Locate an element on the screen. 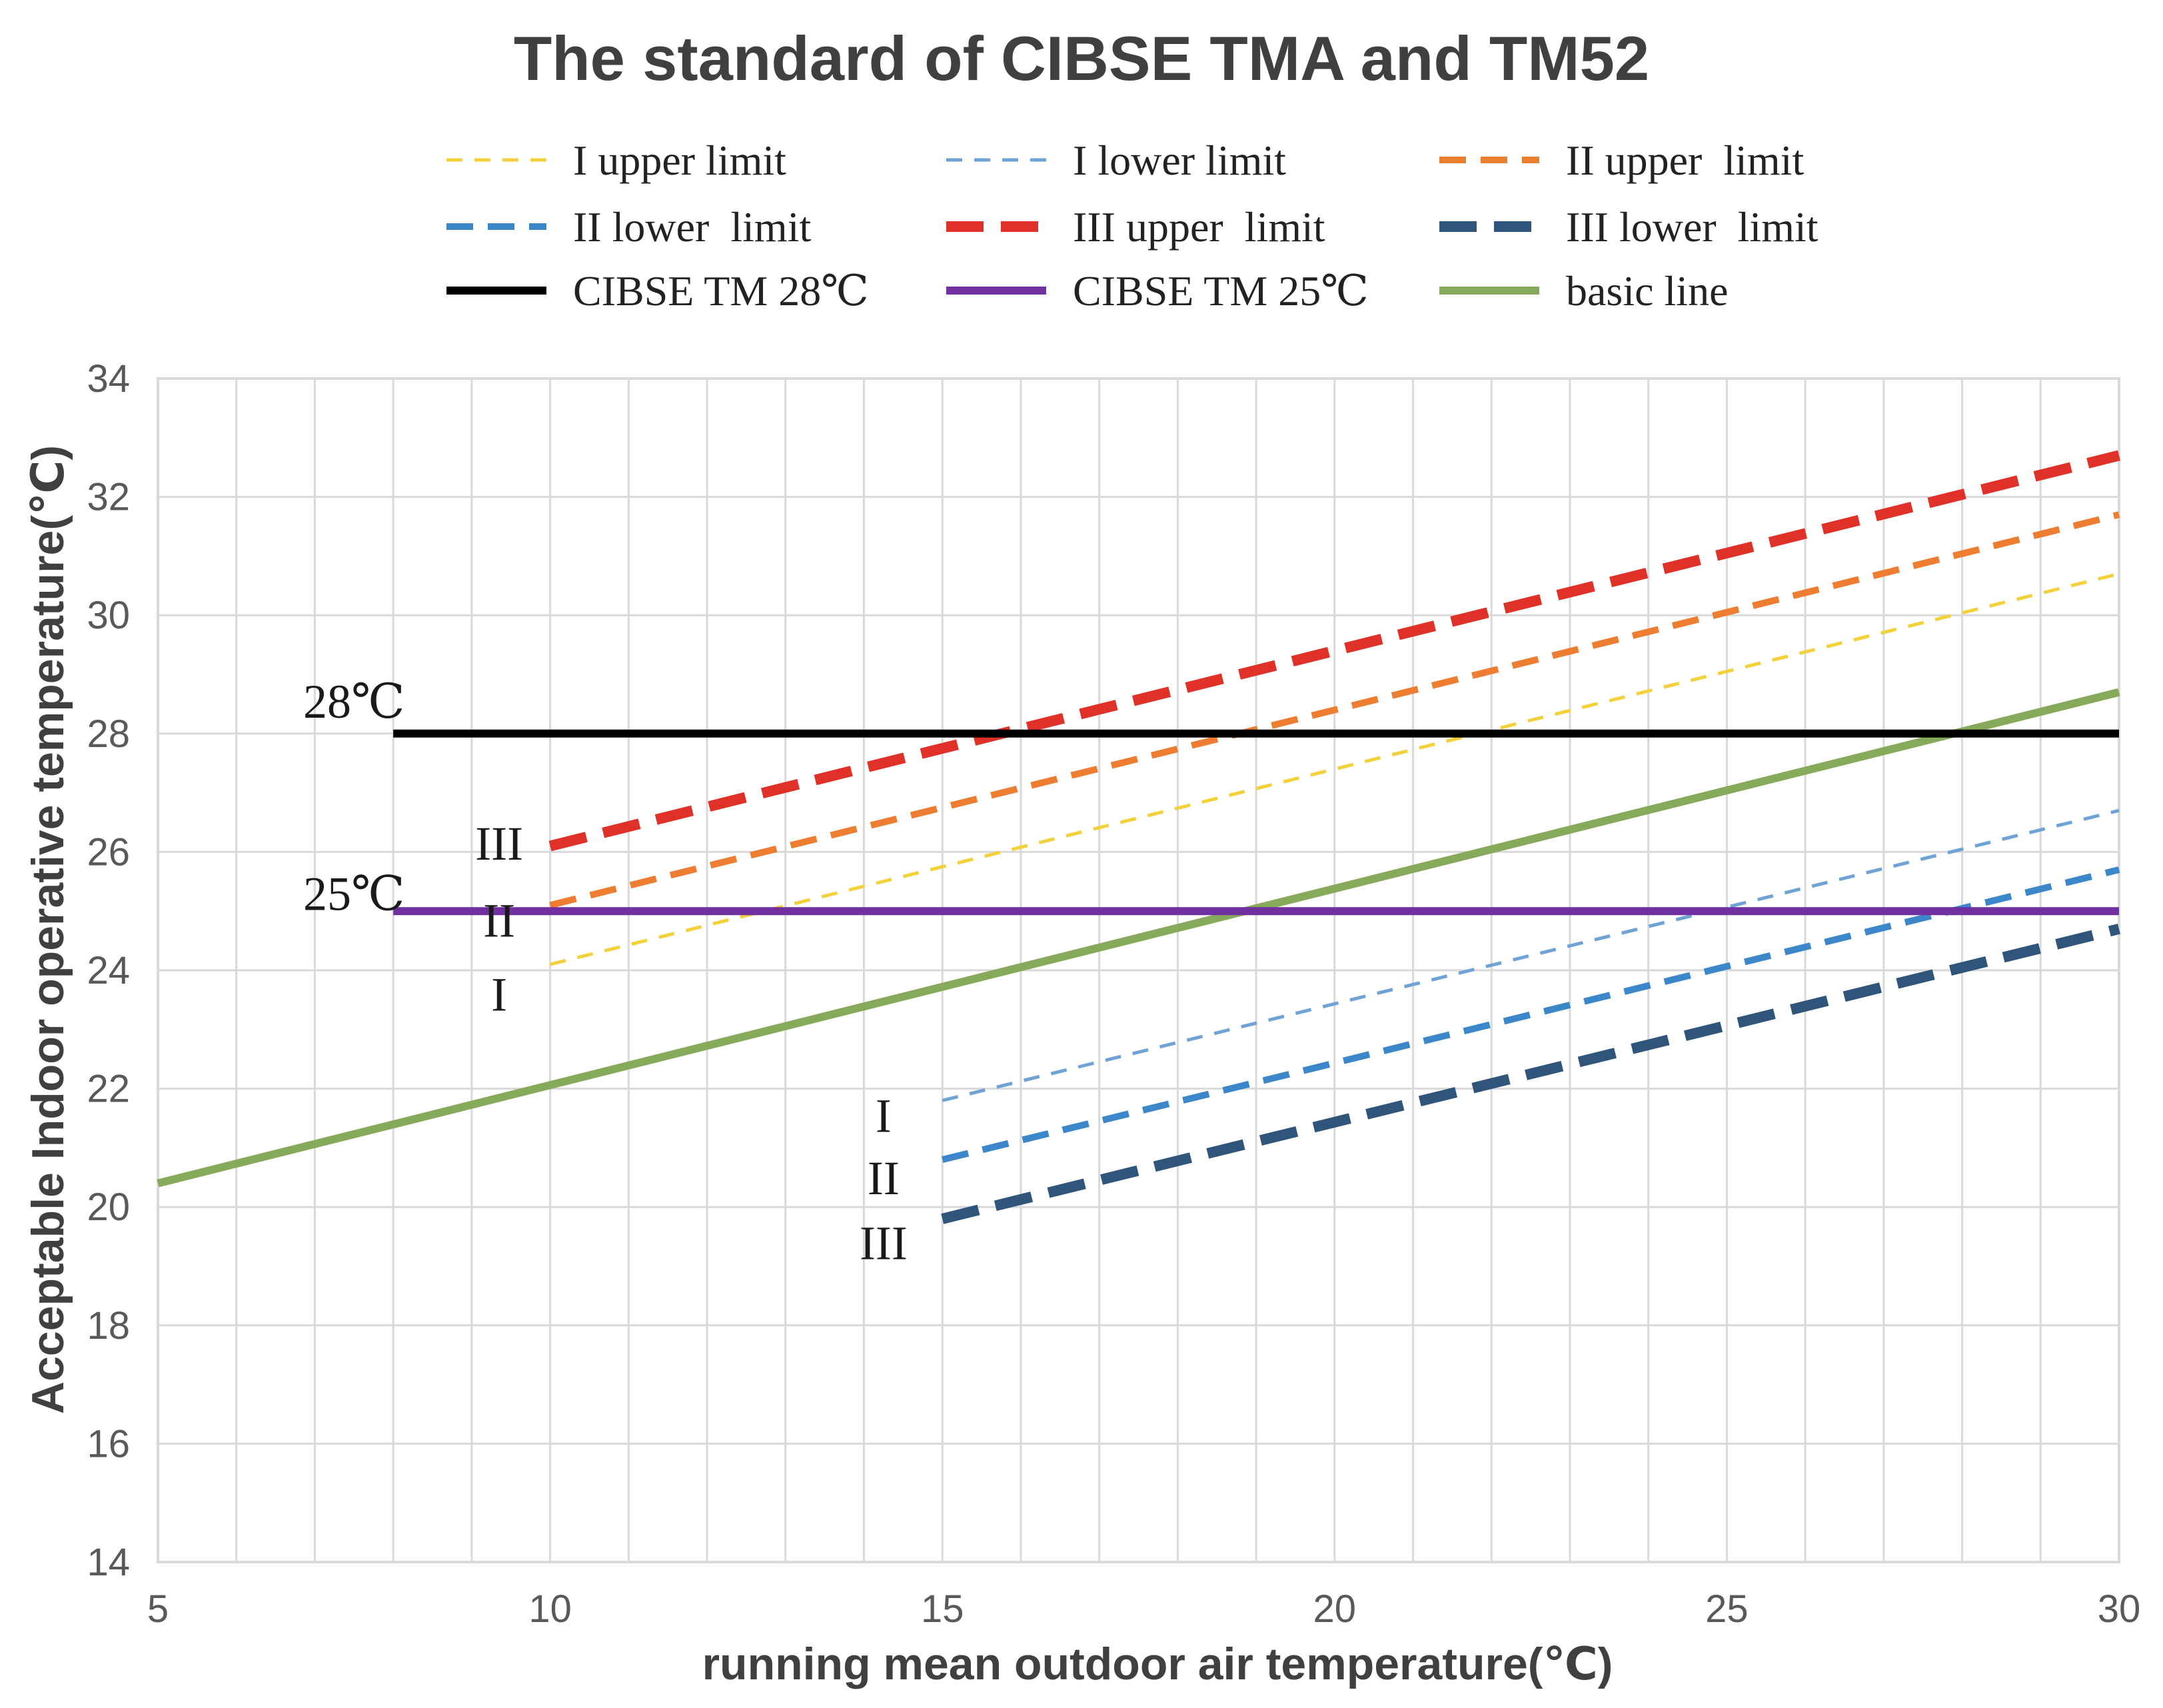 This screenshot has height=1708, width=2163. y-tick-label: 32 is located at coordinates (108, 498).